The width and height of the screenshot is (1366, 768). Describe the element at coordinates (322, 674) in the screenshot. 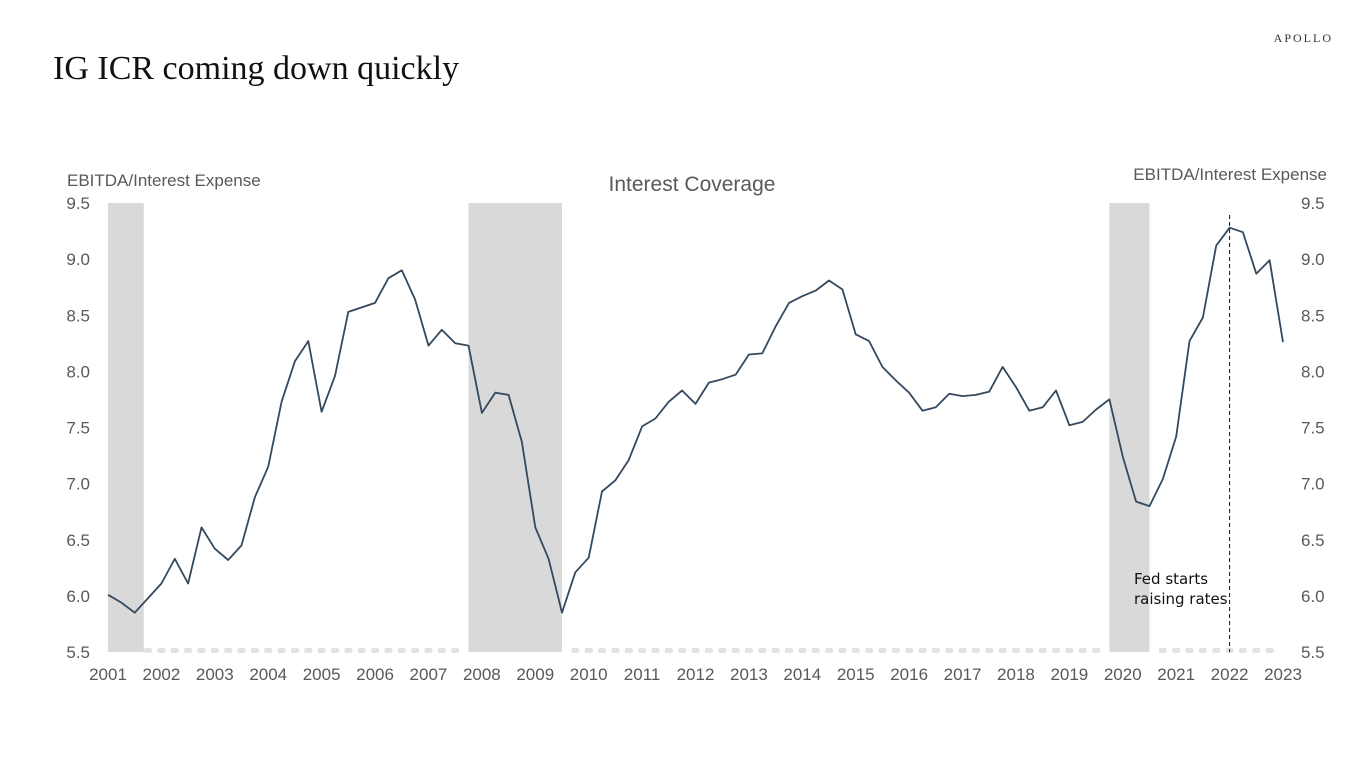

I see `x-tick: 2005` at that location.